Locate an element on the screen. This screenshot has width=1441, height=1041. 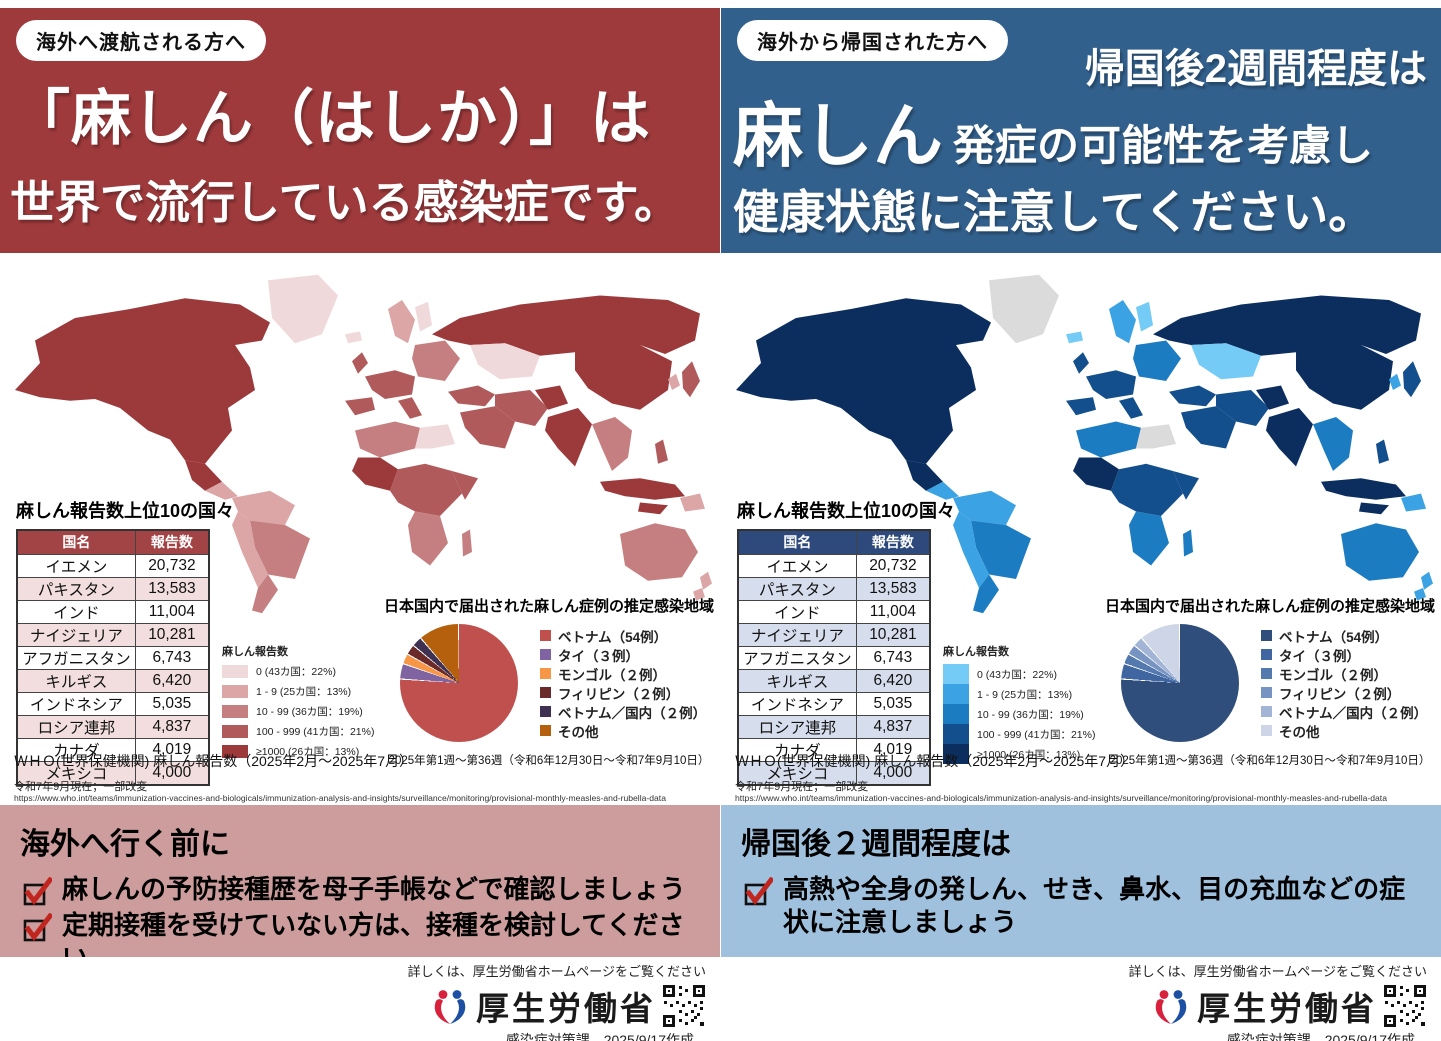
source-line1: ＷＨＯ(世界保健機関) 麻しん報告数（2025年2月～2025年7月） is located at coordinates (935, 761).